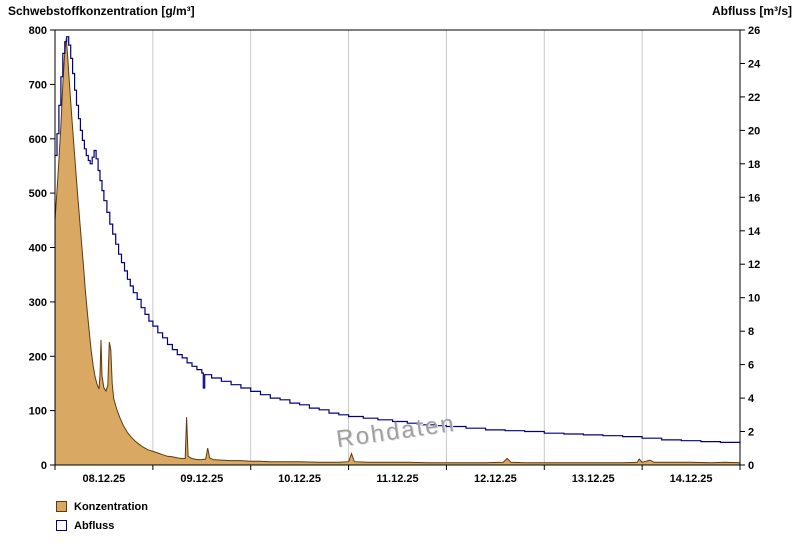 This screenshot has height=550, width=800. What do you see at coordinates (38, 31) in the screenshot?
I see `left-axis-tick-label: 800` at bounding box center [38, 31].